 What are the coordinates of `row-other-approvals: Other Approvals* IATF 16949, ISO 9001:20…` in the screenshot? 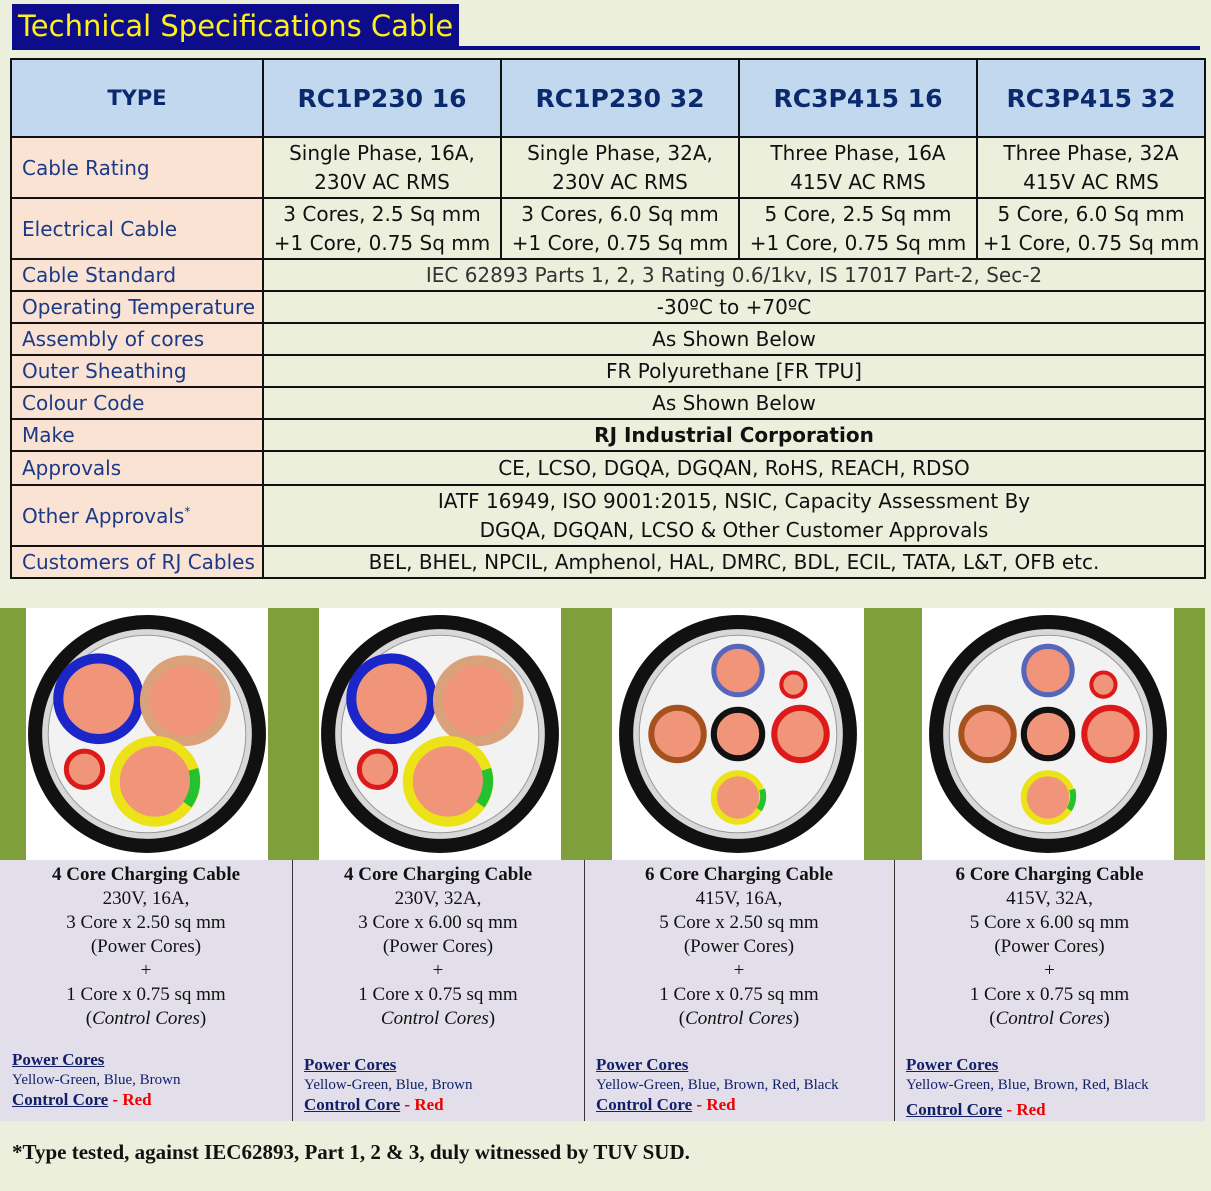 It's located at (608, 515).